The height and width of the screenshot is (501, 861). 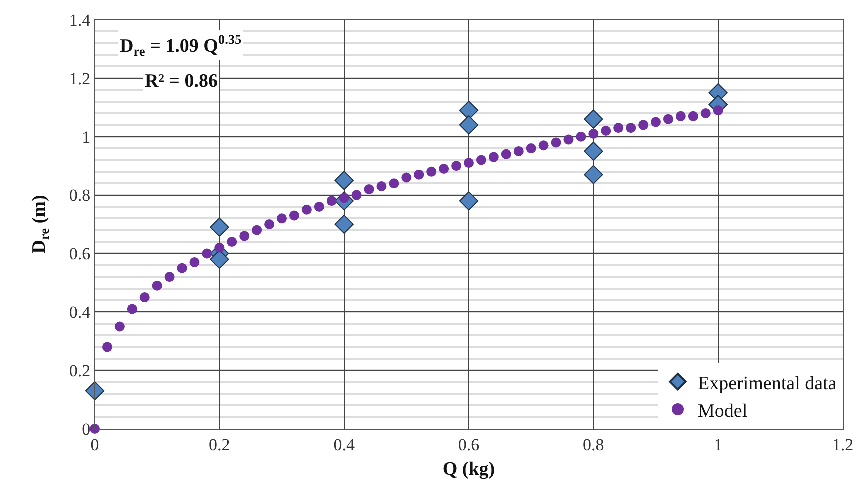 What do you see at coordinates (80, 371) in the screenshot?
I see `y-tick-label: 0.2` at bounding box center [80, 371].